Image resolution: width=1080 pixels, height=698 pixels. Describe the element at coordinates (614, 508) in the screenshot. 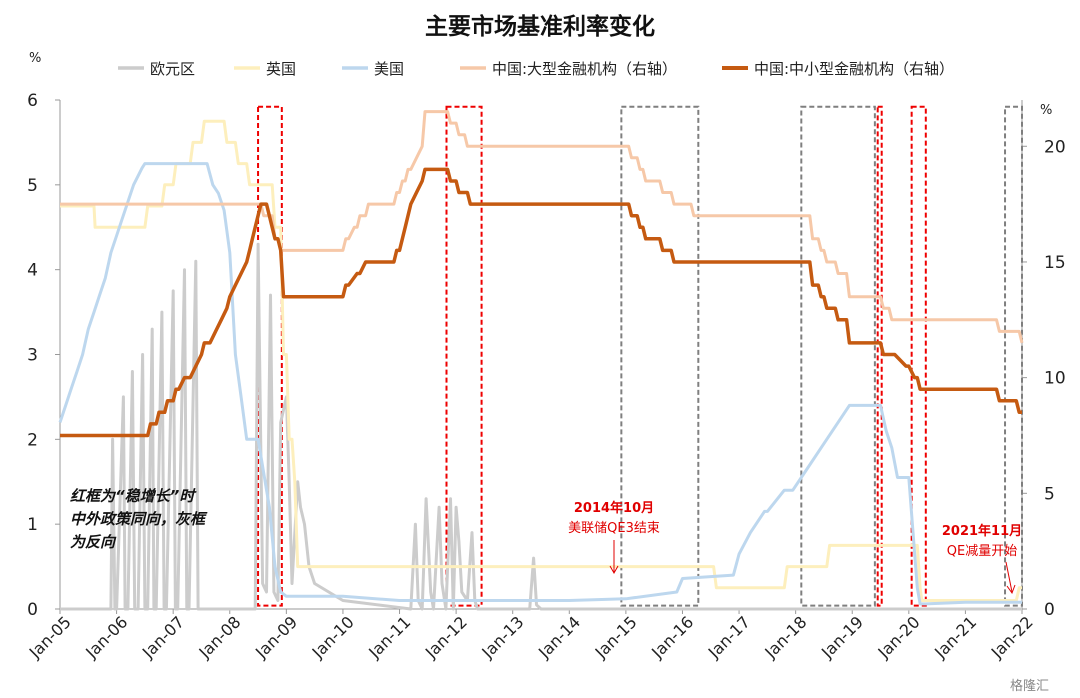

I see `annotation-qe3-title: 2014年10月` at that location.